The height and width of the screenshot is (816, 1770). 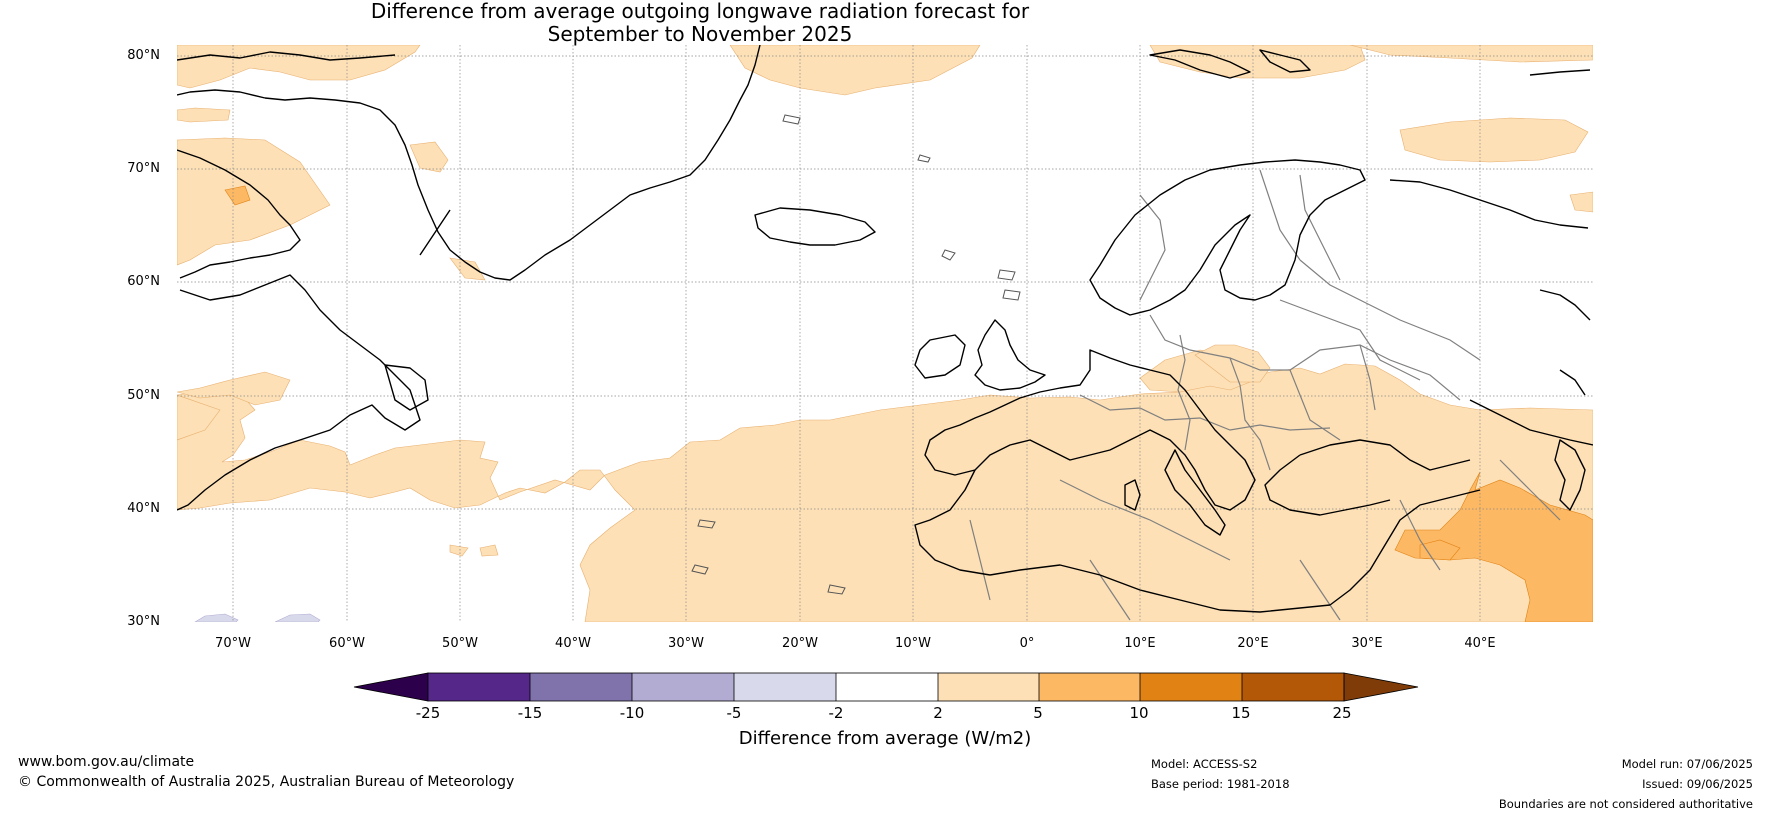 What do you see at coordinates (1220, 784) in the screenshot?
I see `footer-base-period: Base period: 1981-2018` at bounding box center [1220, 784].